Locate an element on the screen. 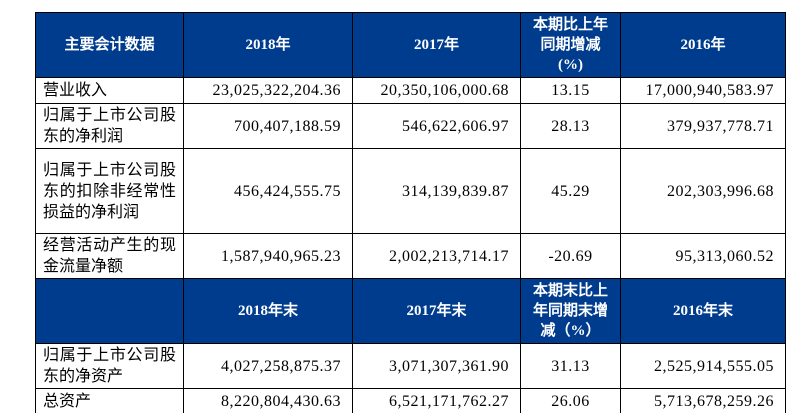  header-main-indicators: 主要会计数据 is located at coordinates (109, 45).